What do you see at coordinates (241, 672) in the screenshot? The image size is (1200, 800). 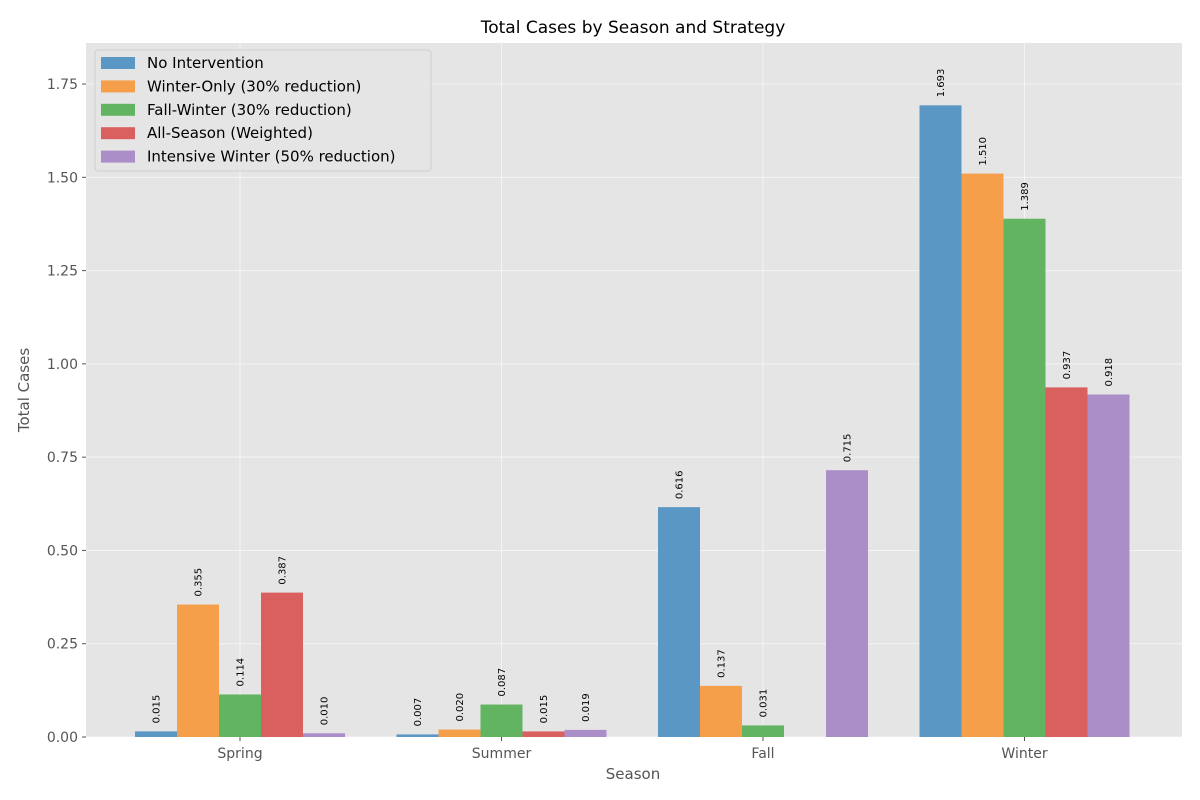 I see `bar-value-label: 0.114` at bounding box center [241, 672].